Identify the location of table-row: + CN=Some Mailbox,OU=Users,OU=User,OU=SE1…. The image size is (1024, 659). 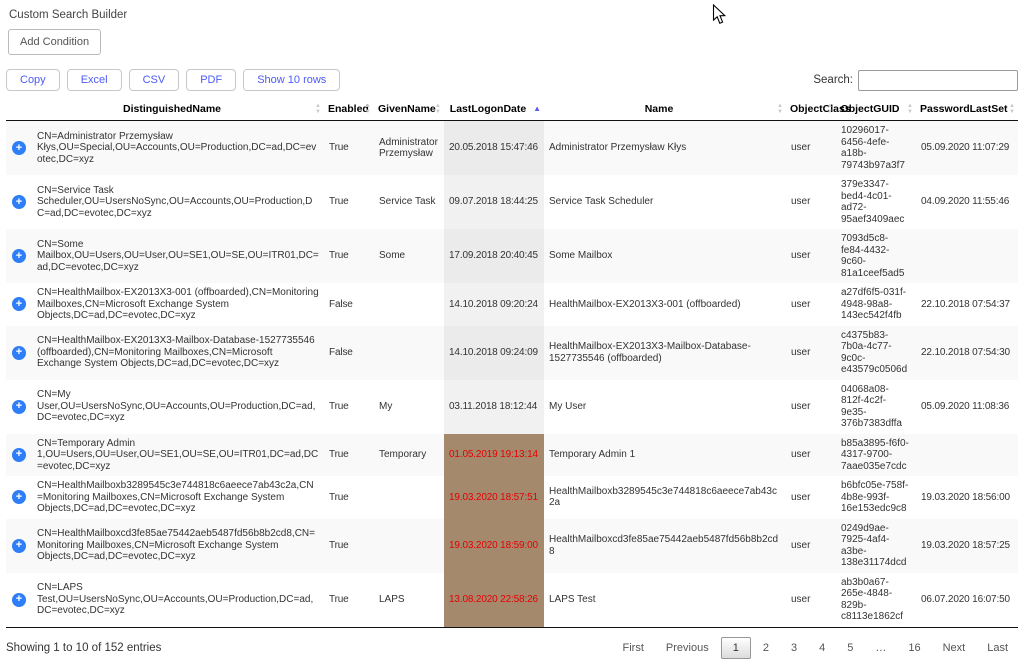
(512, 256).